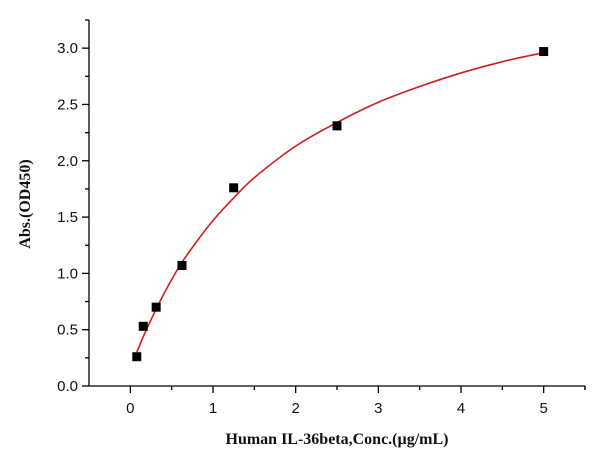 This screenshot has width=600, height=460. Describe the element at coordinates (130, 408) in the screenshot. I see `x-tick-label: 0` at that location.